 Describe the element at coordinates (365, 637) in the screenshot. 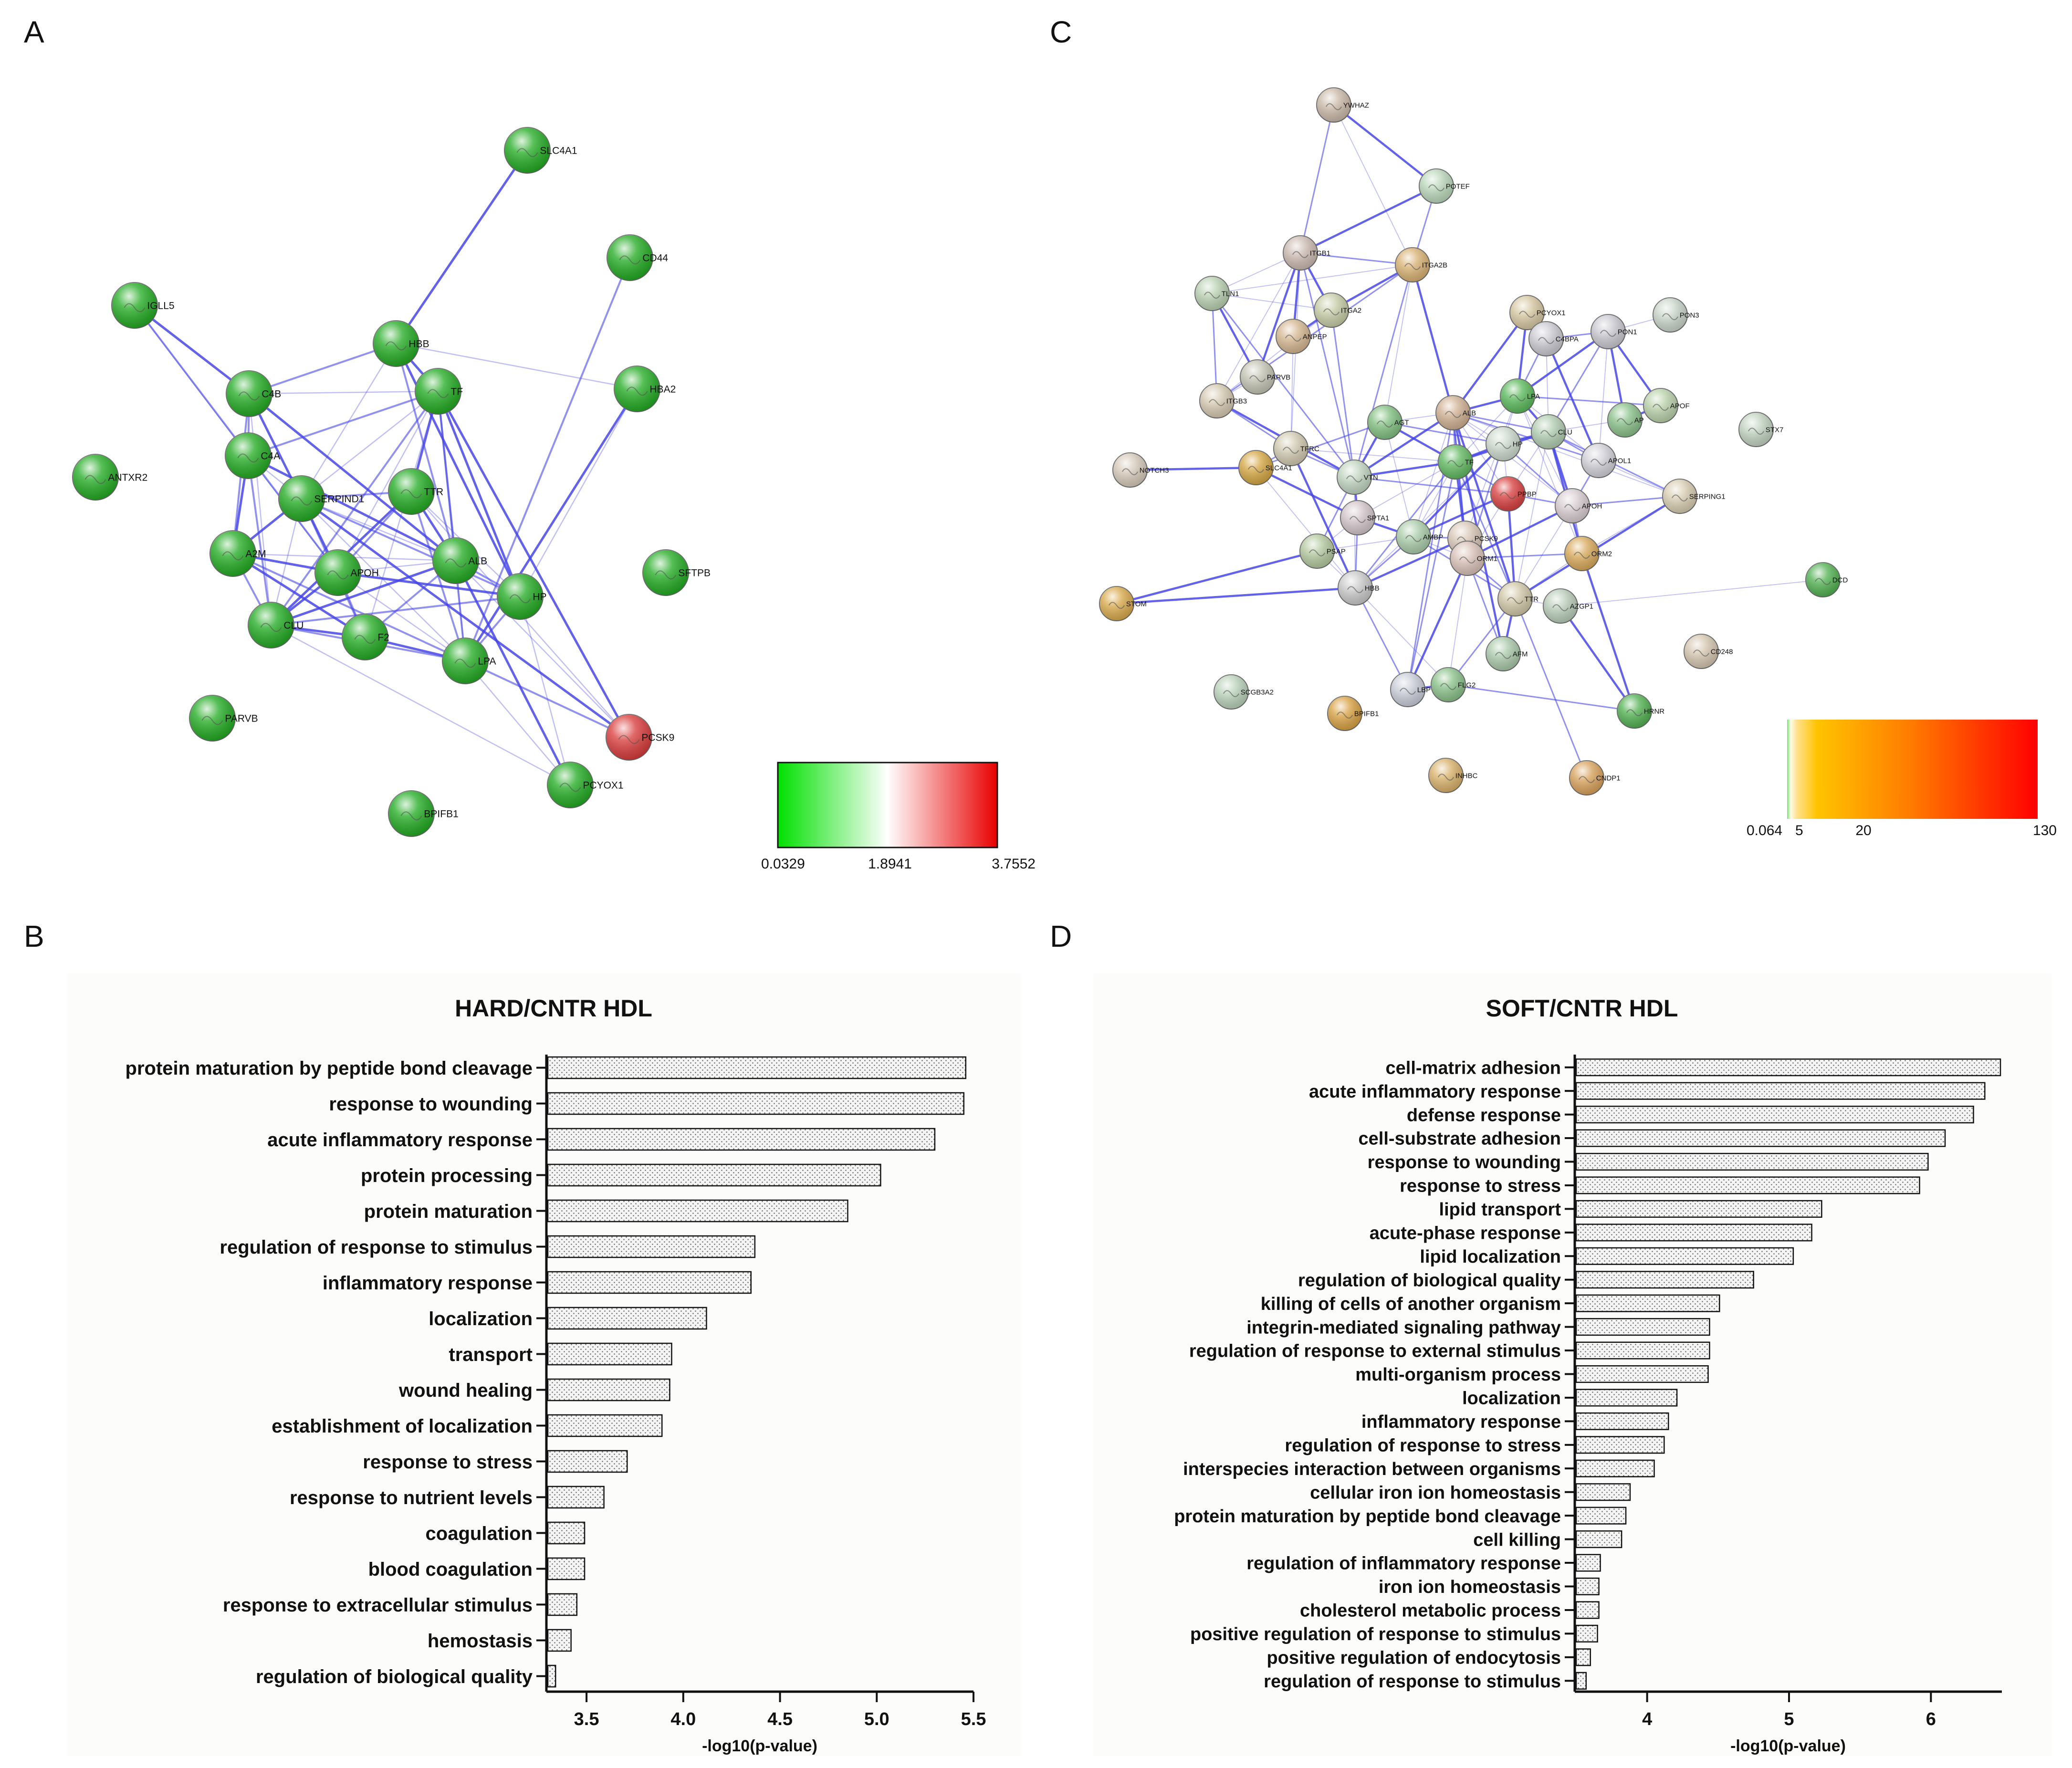

I see `network-a-node-f2: F2` at that location.